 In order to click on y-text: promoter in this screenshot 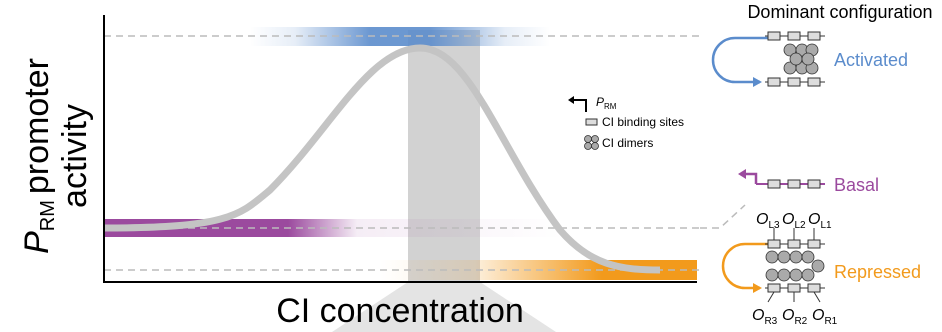, I will do `click(37, 126)`.